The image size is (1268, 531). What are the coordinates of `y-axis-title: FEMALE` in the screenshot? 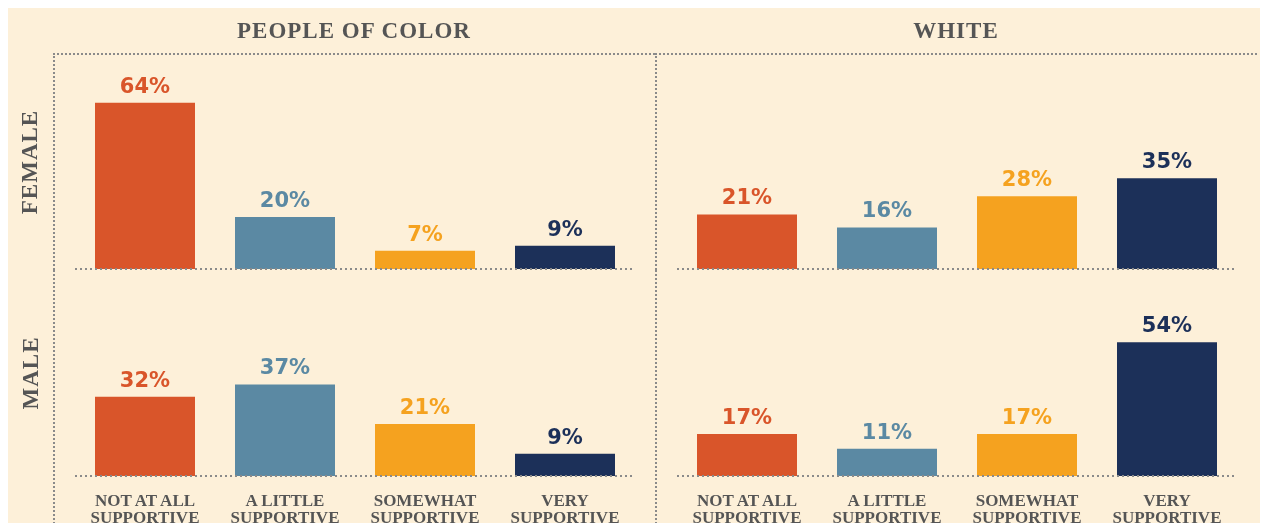 It's located at (30, 161).